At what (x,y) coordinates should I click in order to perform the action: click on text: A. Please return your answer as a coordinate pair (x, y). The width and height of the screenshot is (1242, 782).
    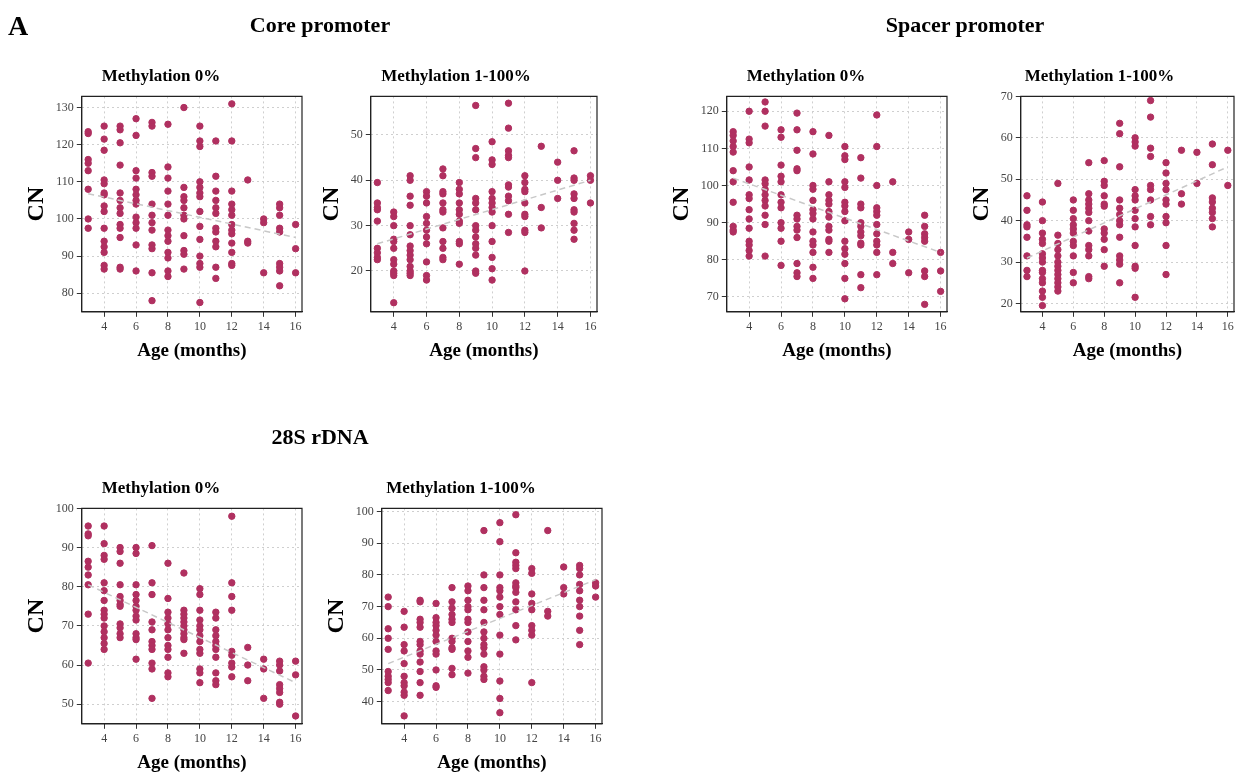
    Looking at the image, I should click on (18, 26).